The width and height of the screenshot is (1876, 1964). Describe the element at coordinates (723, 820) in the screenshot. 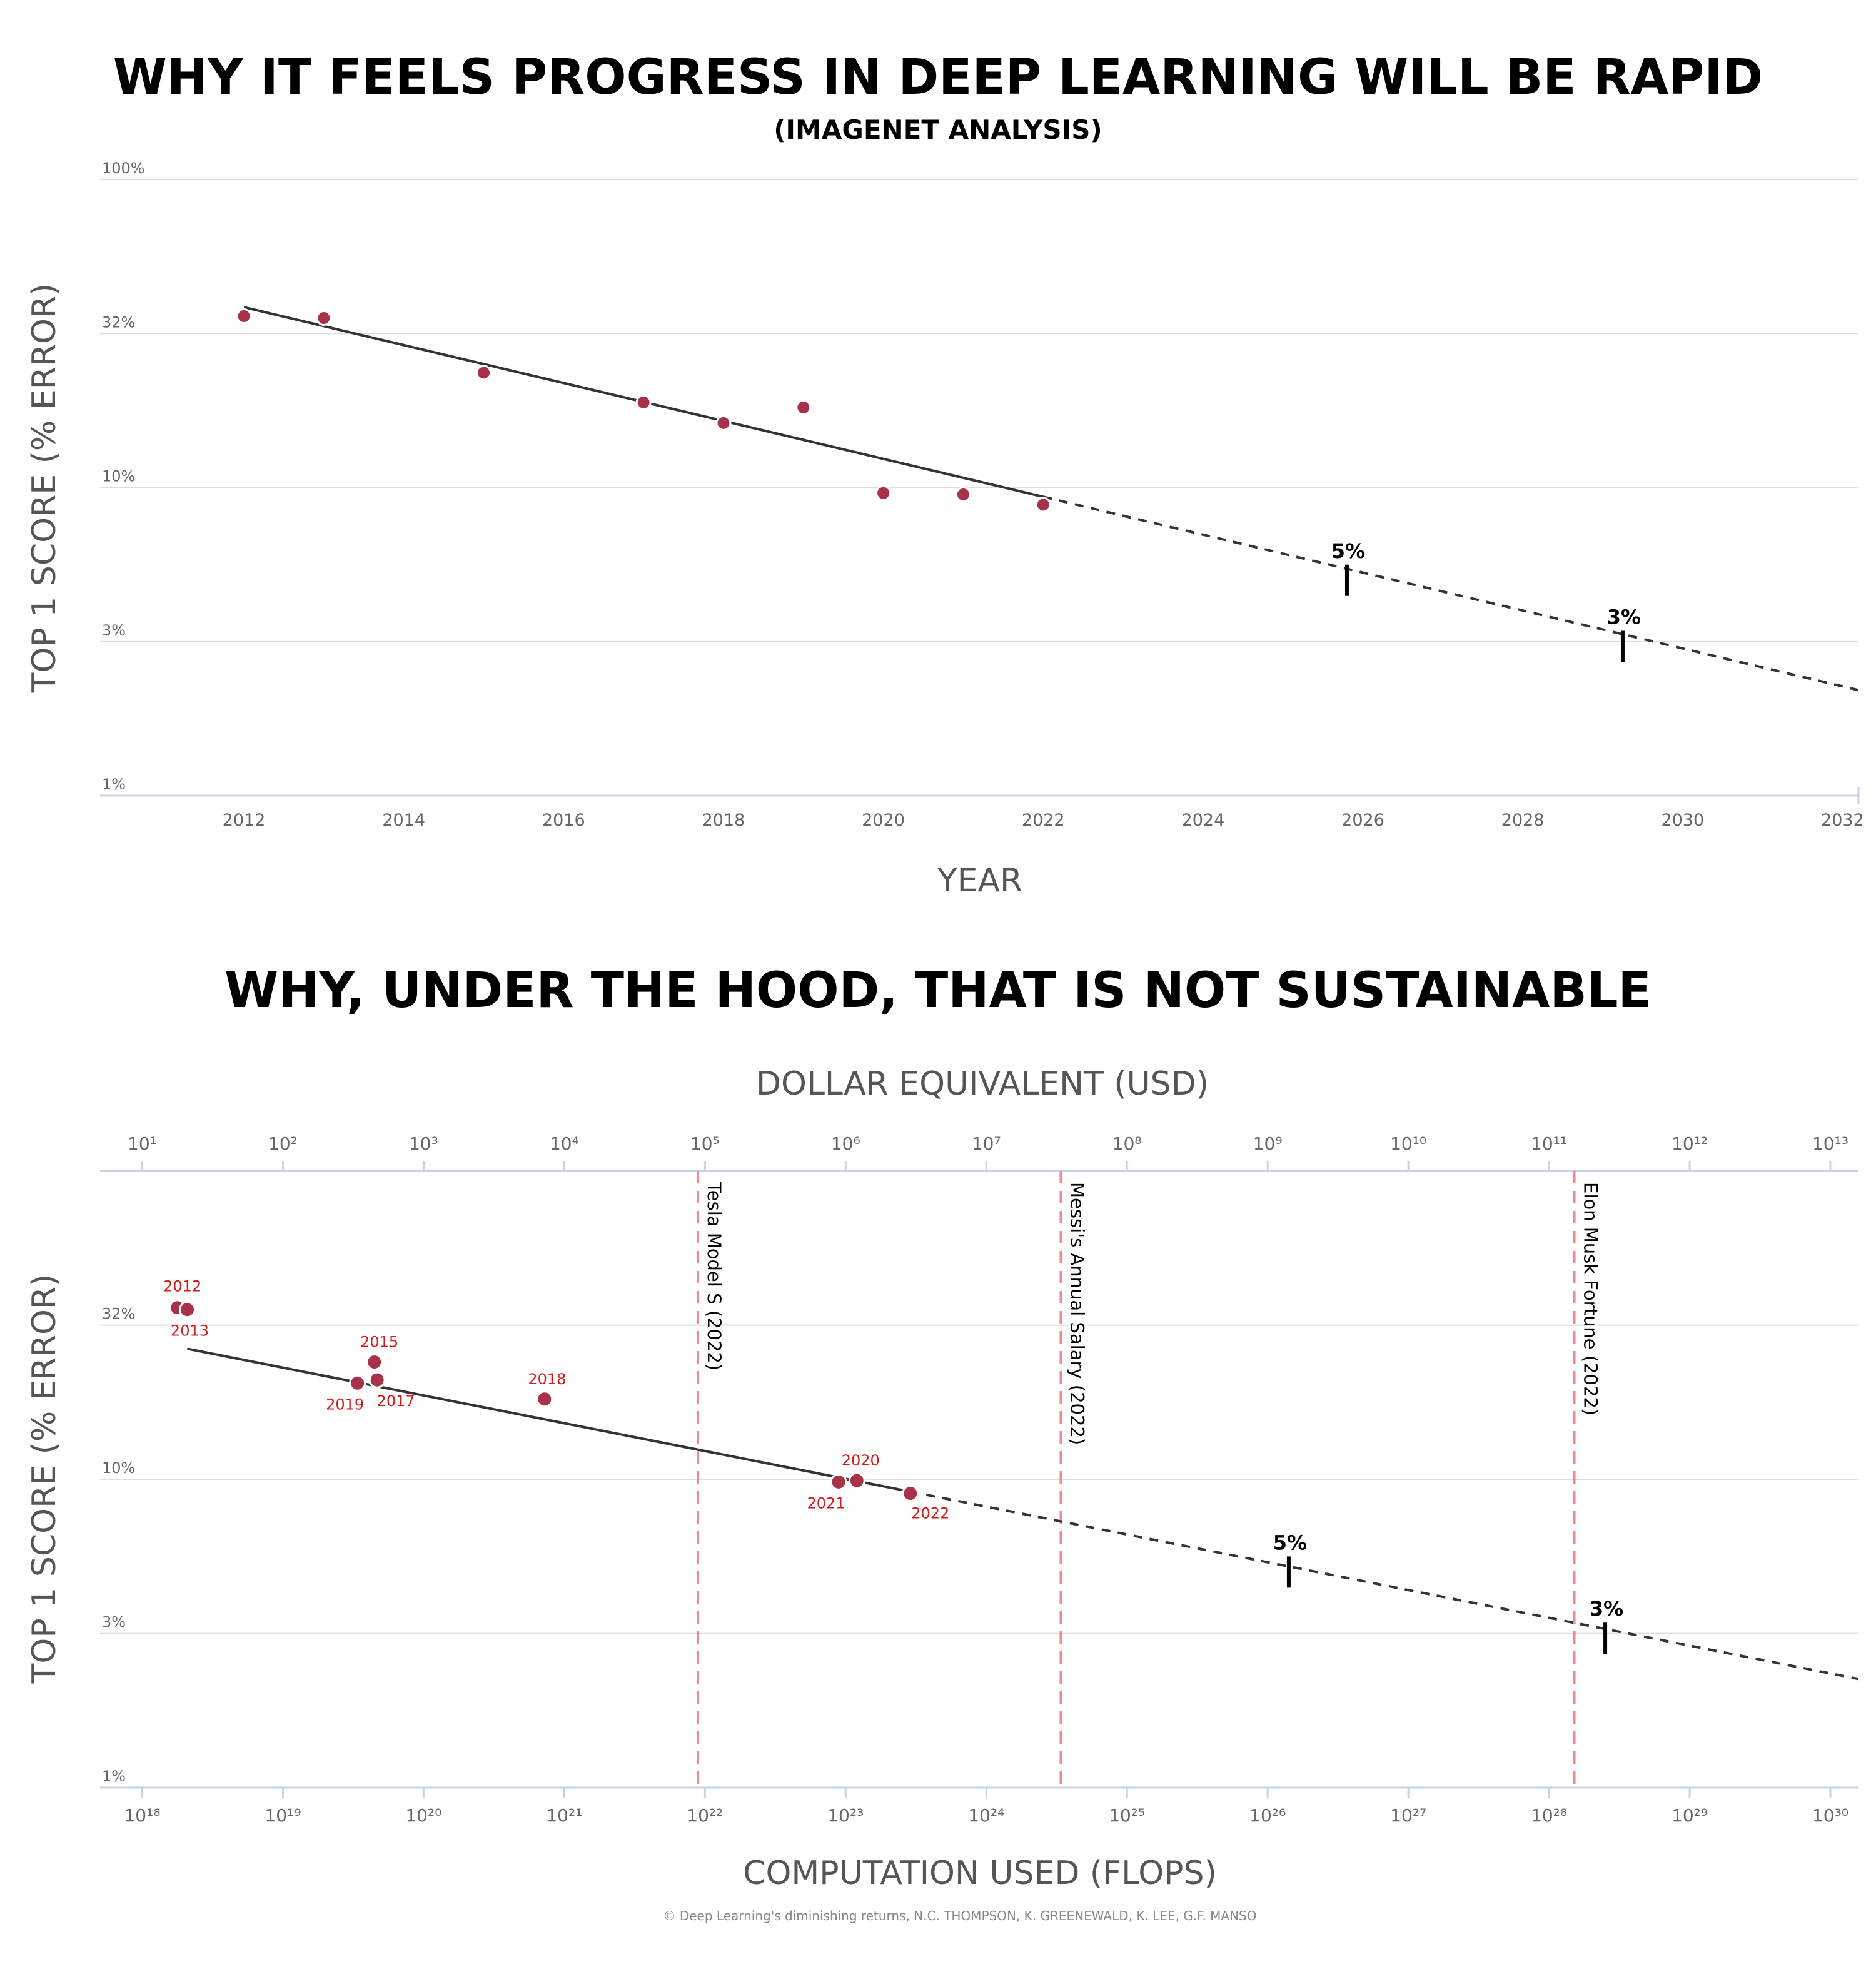

I see `x-tick-label: 2018` at that location.